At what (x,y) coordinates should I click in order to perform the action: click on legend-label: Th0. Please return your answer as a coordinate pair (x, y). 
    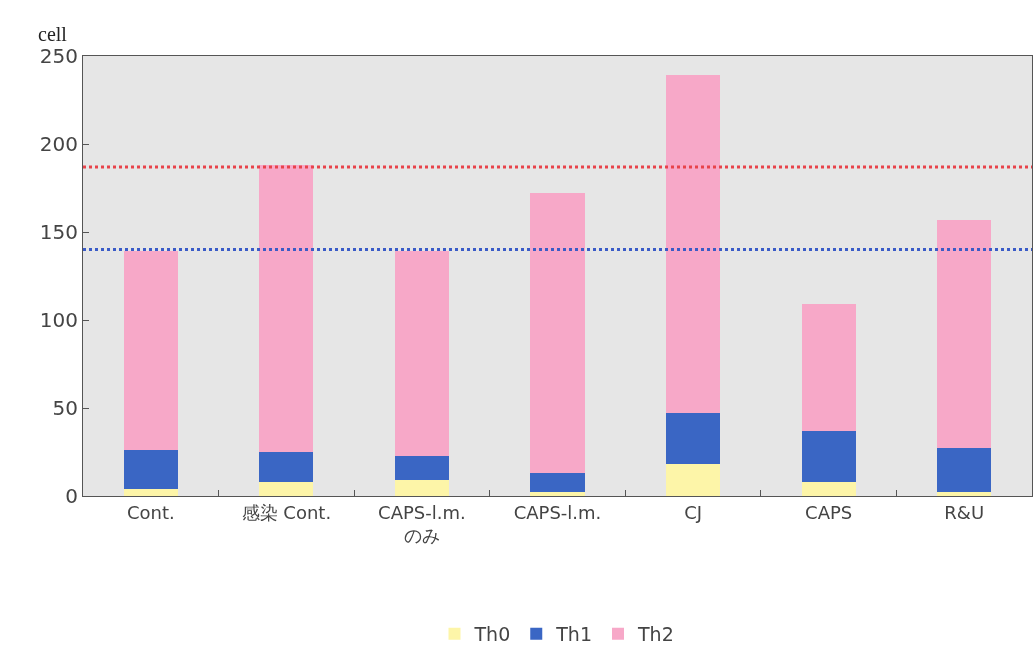
    Looking at the image, I should click on (492, 634).